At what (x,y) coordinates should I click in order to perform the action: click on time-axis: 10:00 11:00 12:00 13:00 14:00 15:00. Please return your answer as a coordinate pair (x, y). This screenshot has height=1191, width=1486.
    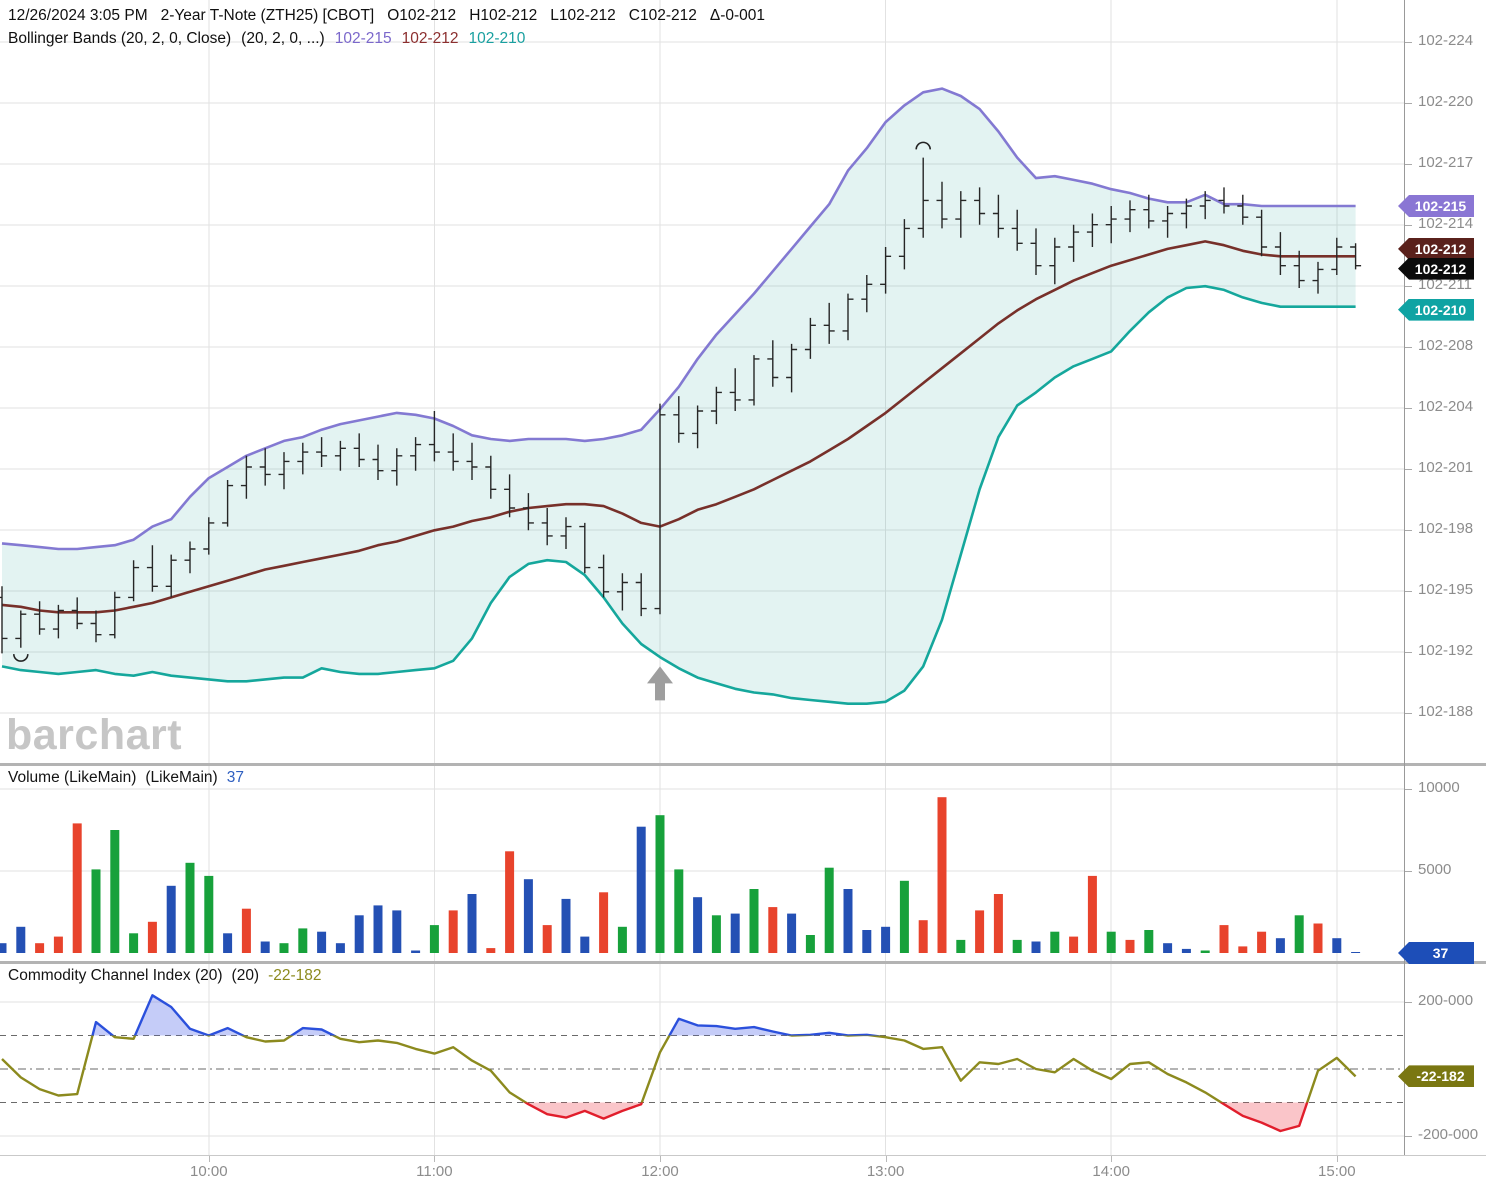
    Looking at the image, I should click on (743, 1173).